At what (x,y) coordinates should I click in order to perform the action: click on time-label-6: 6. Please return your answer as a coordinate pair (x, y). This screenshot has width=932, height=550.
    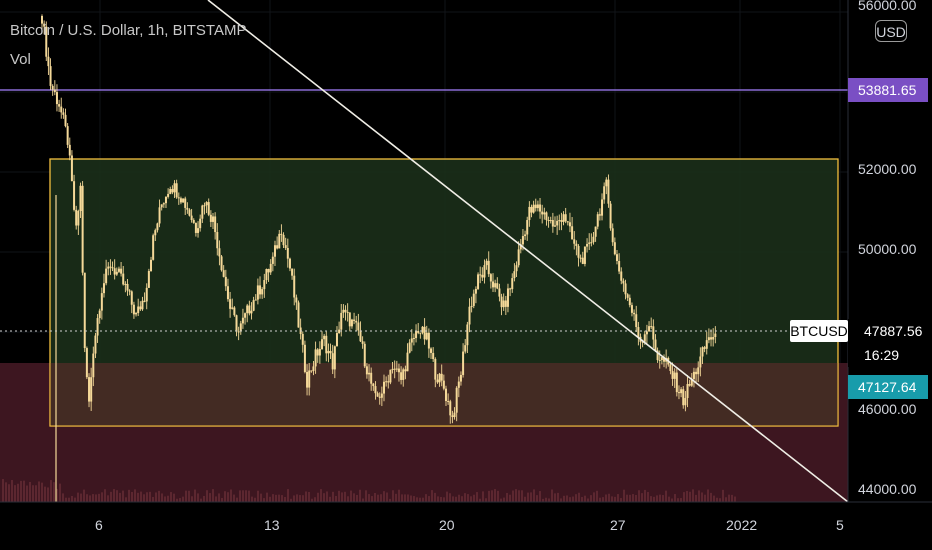
    Looking at the image, I should click on (99, 525).